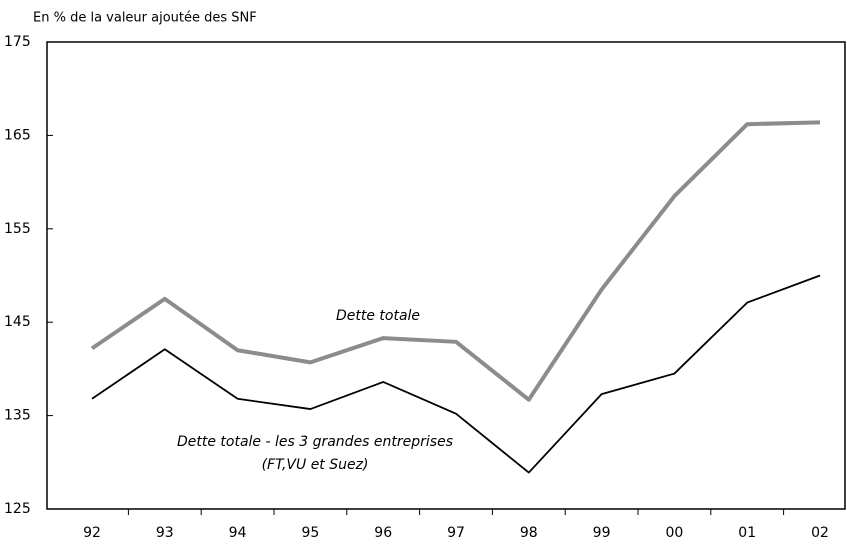 This screenshot has height=549, width=847. I want to click on x-tick-label: 97, so click(456, 533).